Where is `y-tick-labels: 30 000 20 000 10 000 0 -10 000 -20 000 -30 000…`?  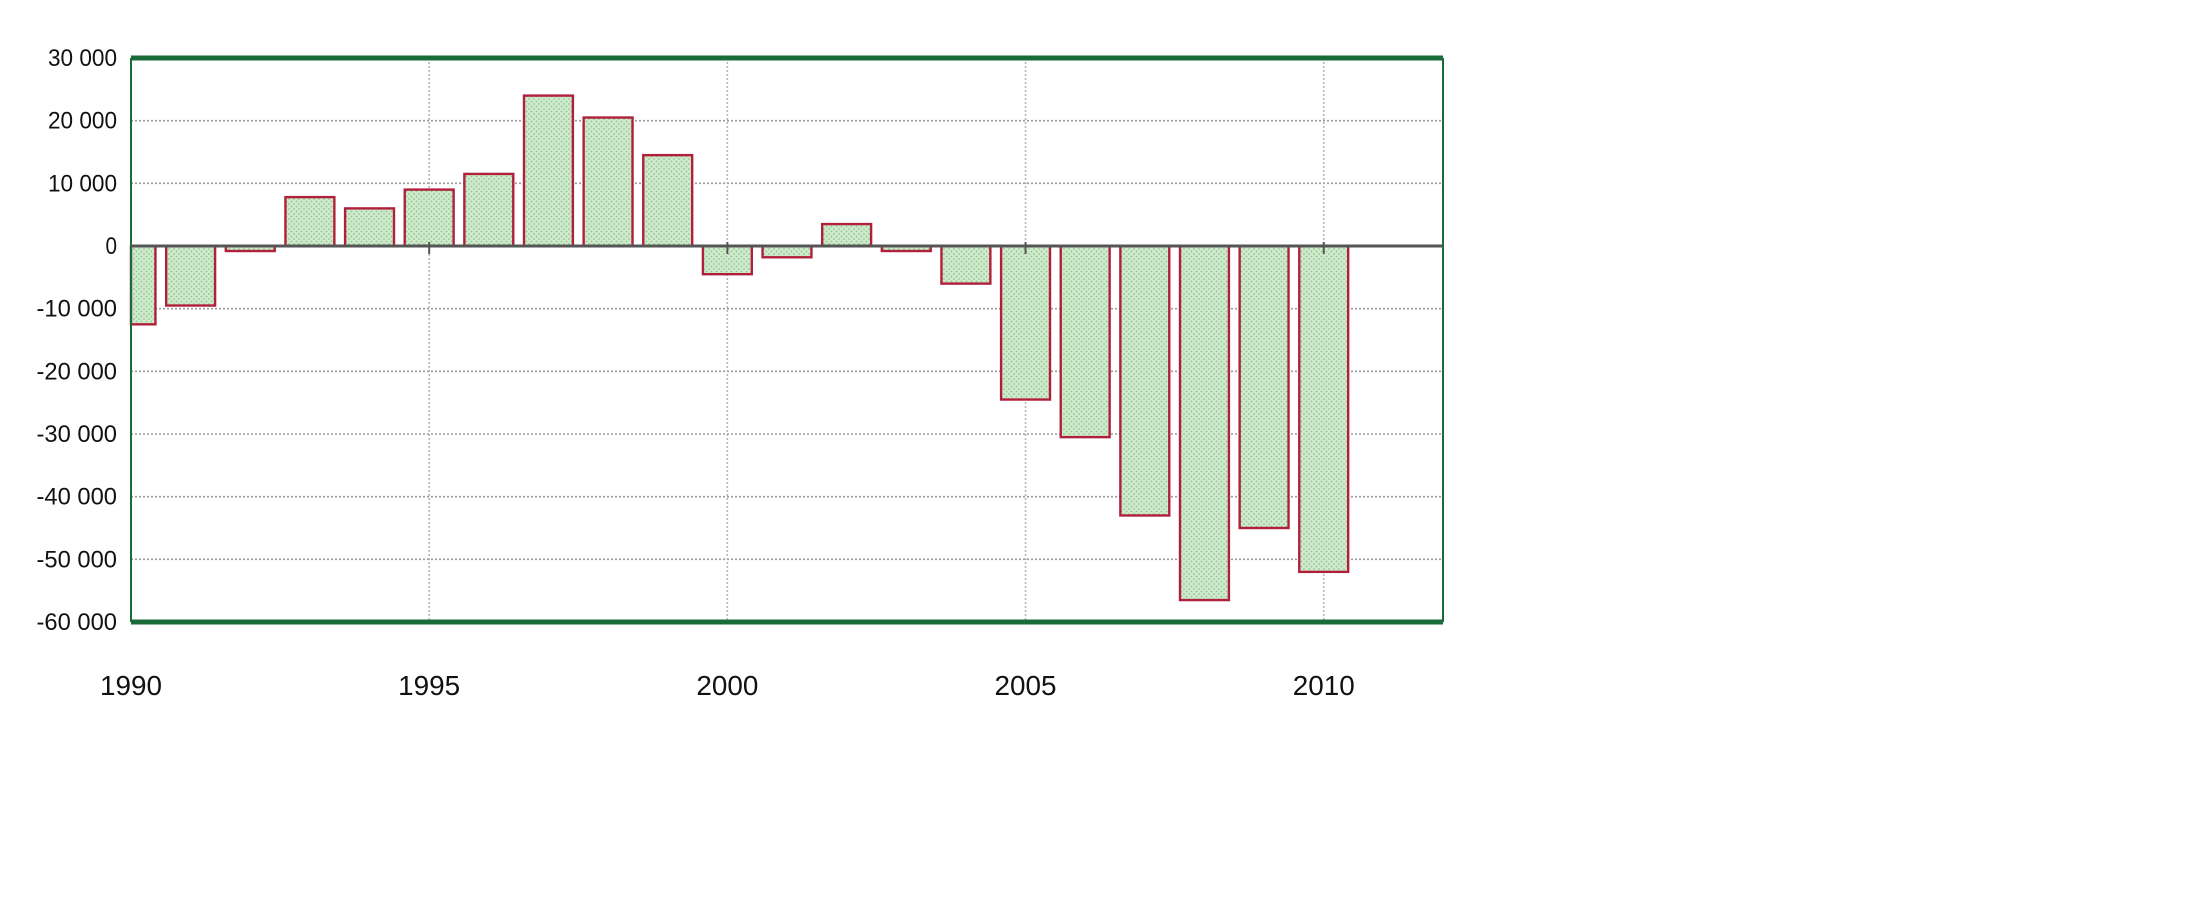 y-tick-labels: 30 000 20 000 10 000 0 -10 000 -20 000 -30 000… is located at coordinates (77, 340).